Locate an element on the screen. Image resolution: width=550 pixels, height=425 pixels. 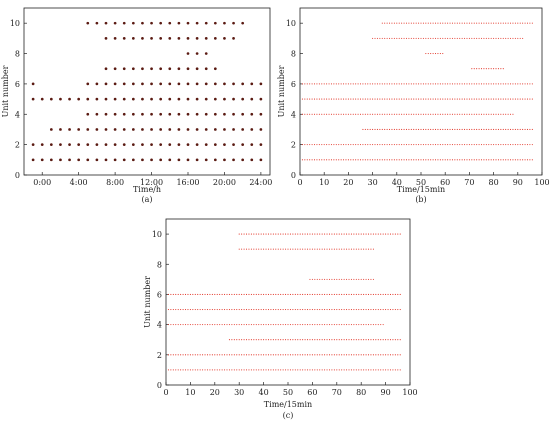
y-tick-label: 0 is located at coordinates (17, 175).